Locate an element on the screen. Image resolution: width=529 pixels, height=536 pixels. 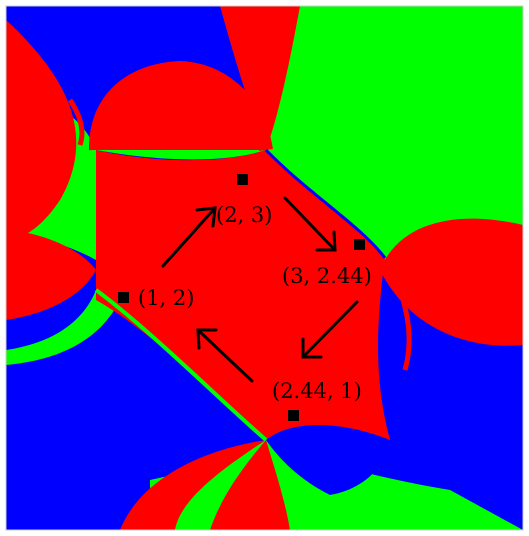
red-lobe-bottom-left is located at coordinates (193, 485).